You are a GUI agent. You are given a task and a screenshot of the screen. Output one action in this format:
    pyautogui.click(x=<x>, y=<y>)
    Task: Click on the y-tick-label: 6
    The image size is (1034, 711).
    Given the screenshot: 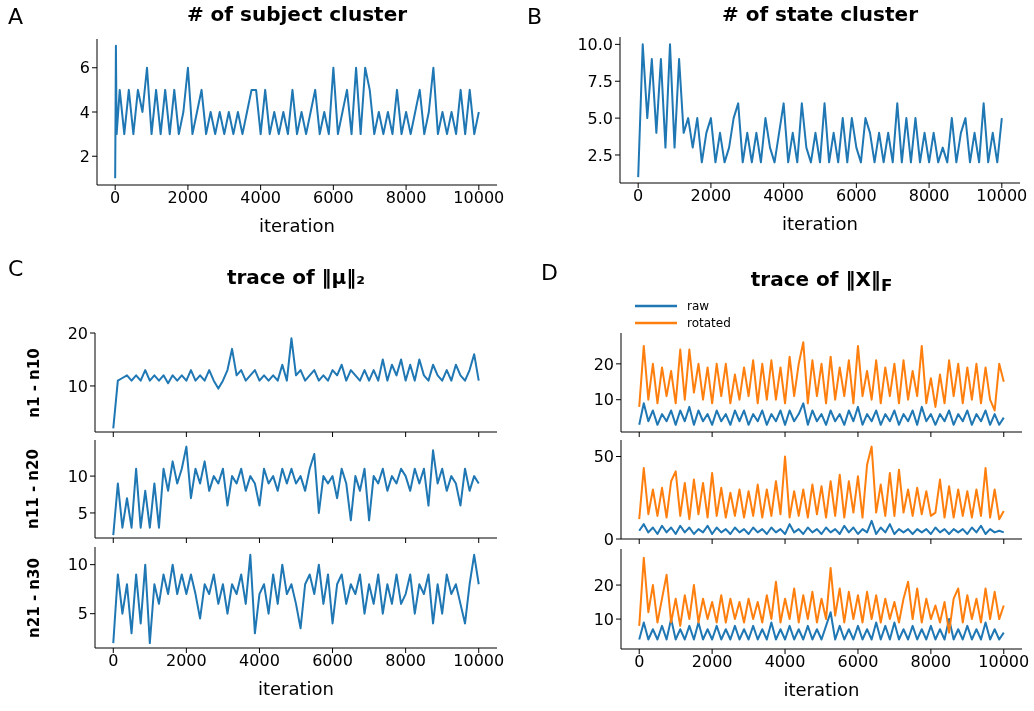 What is the action you would take?
    pyautogui.click(x=84, y=68)
    